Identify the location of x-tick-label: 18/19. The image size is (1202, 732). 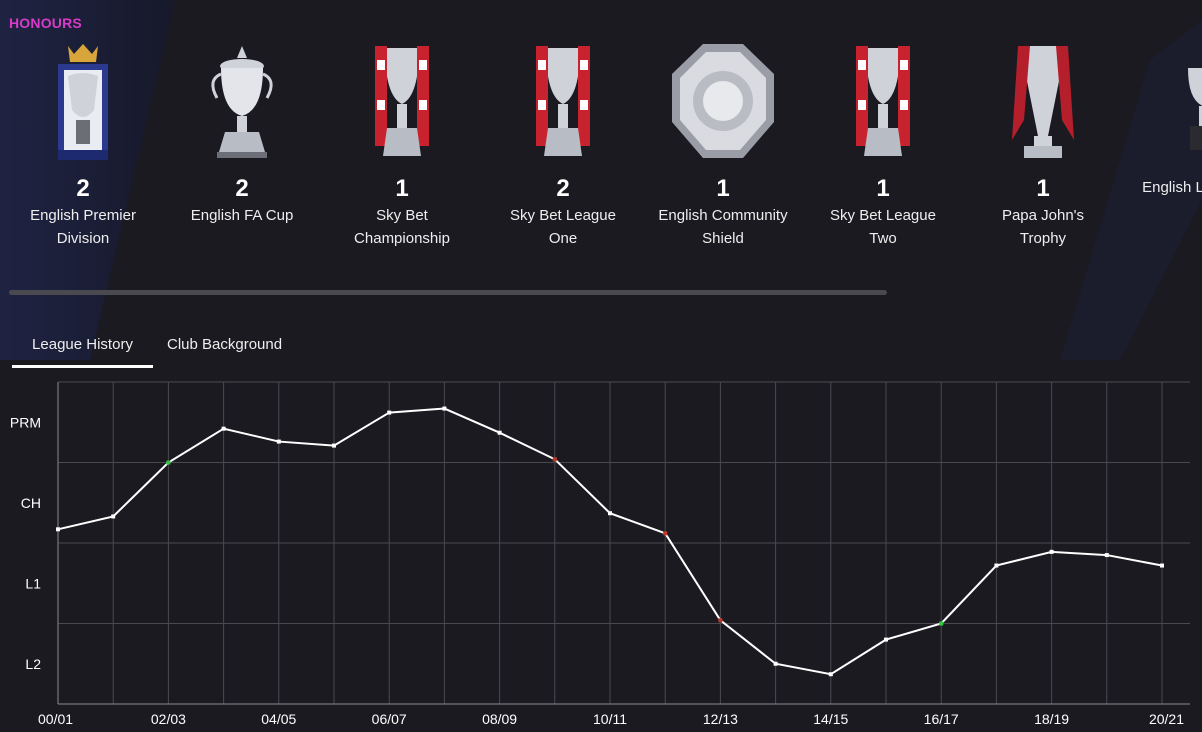
(1051, 719).